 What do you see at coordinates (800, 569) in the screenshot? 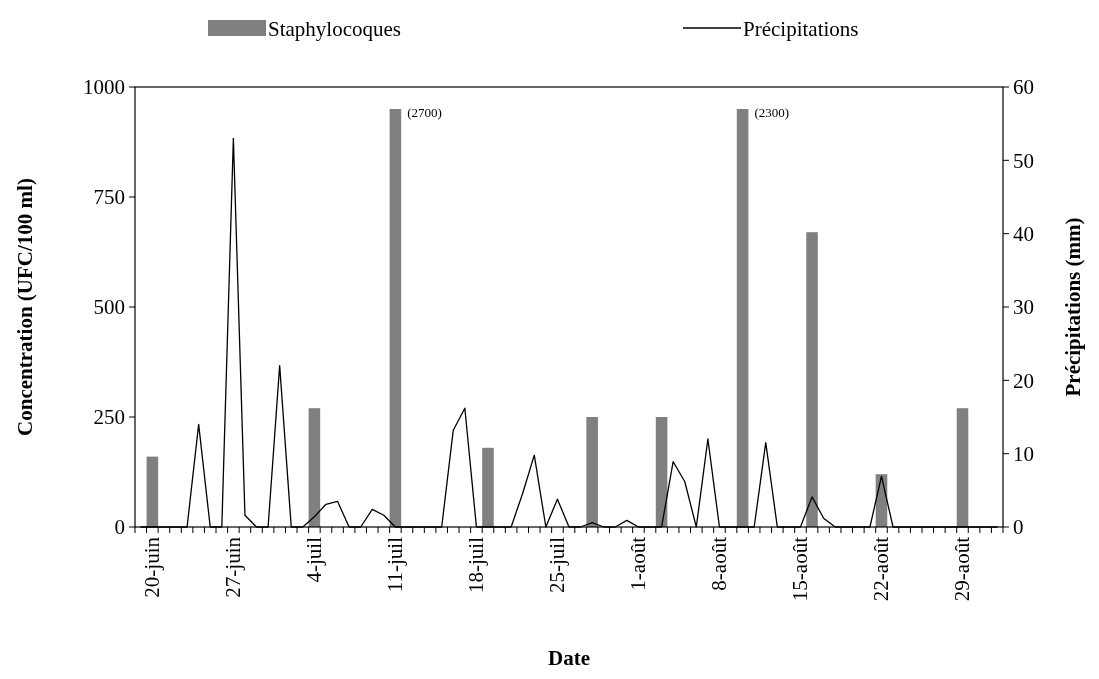
I see `x-tick-label: 15-août` at bounding box center [800, 569].